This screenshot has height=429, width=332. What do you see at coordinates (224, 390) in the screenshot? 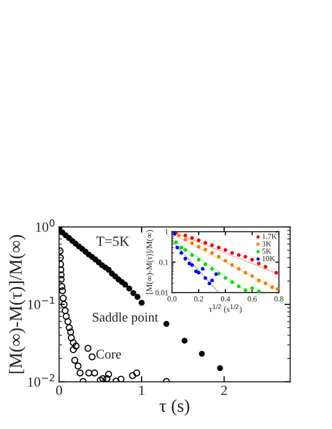
I see `x-tick-label: 2` at bounding box center [224, 390].